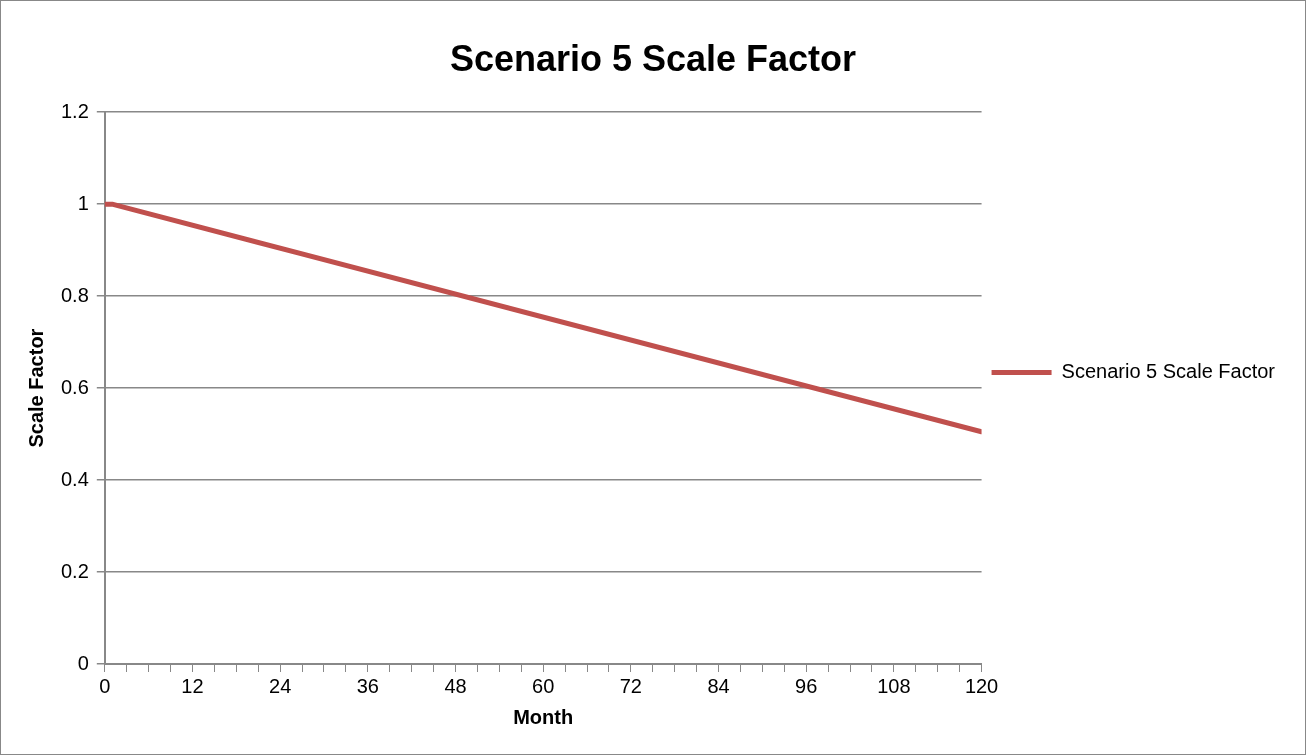  I want to click on x-tick-label: 72, so click(630, 685).